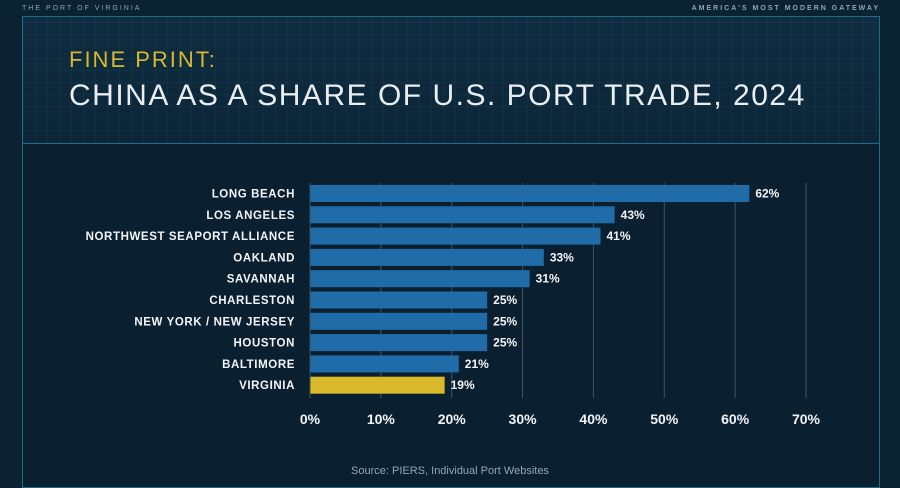  Describe the element at coordinates (450, 471) in the screenshot. I see `source-note: Source: PIERS, Individual Port Websites` at that location.